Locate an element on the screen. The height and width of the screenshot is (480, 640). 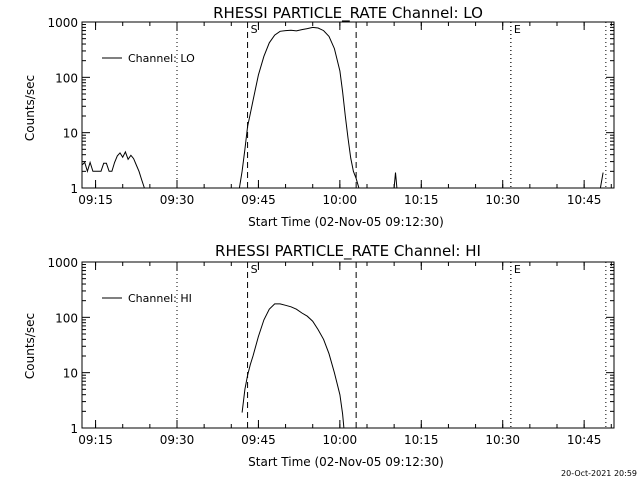
generation-timestamp: 20-Oct-2021 20:59 is located at coordinates (599, 473).